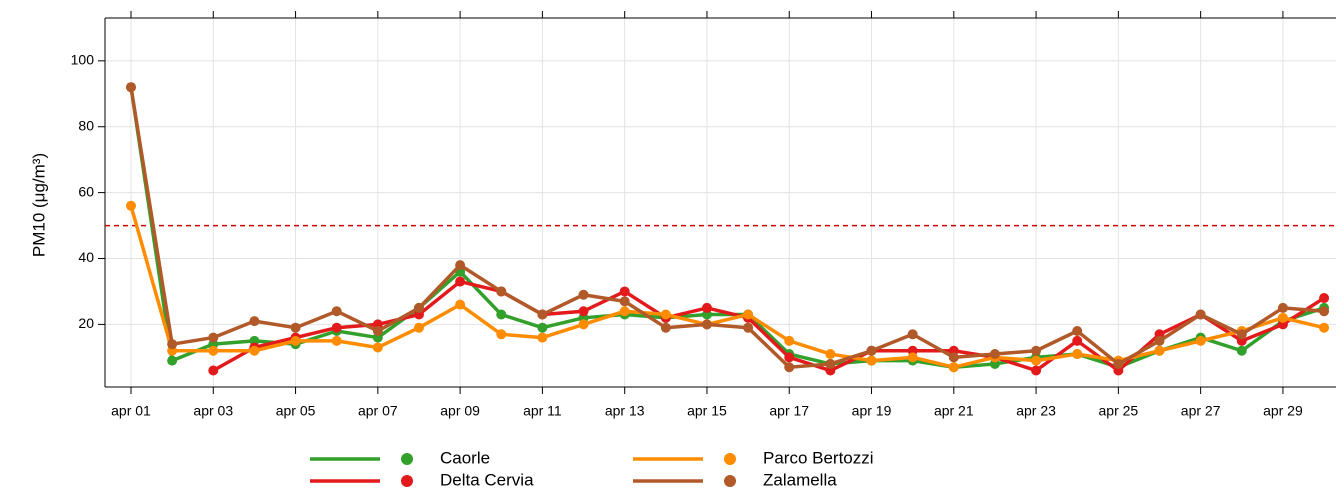 The image size is (1336, 495). I want to click on x-tick-label: apr 25, so click(1119, 411).